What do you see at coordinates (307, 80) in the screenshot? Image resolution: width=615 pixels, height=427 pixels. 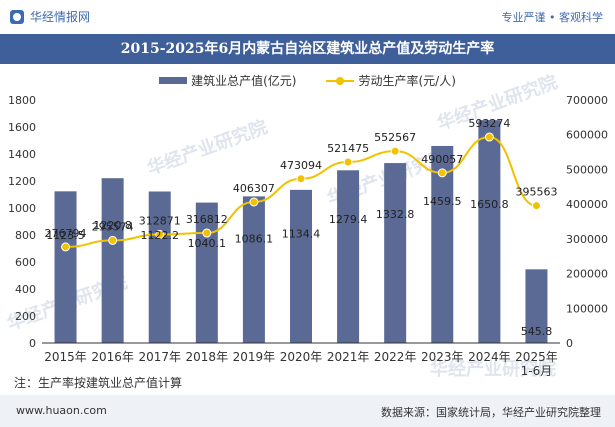 I see `chart-legend: 建筑业总产值(亿元) 劳动生产率(元/人)` at bounding box center [307, 80].